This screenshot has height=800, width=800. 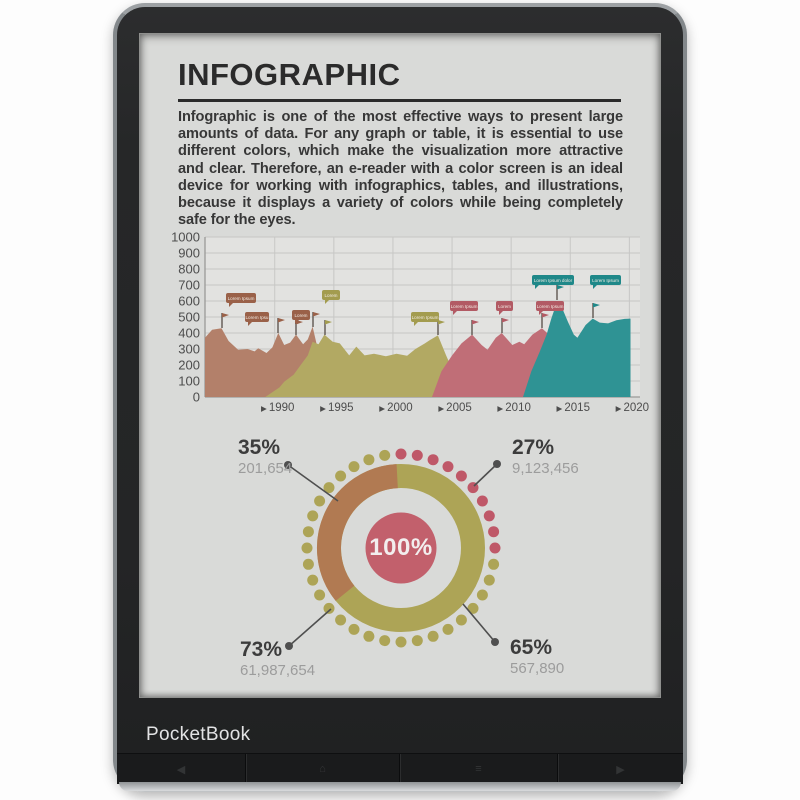 I want to click on stat-value: 567,890, so click(x=537, y=668).